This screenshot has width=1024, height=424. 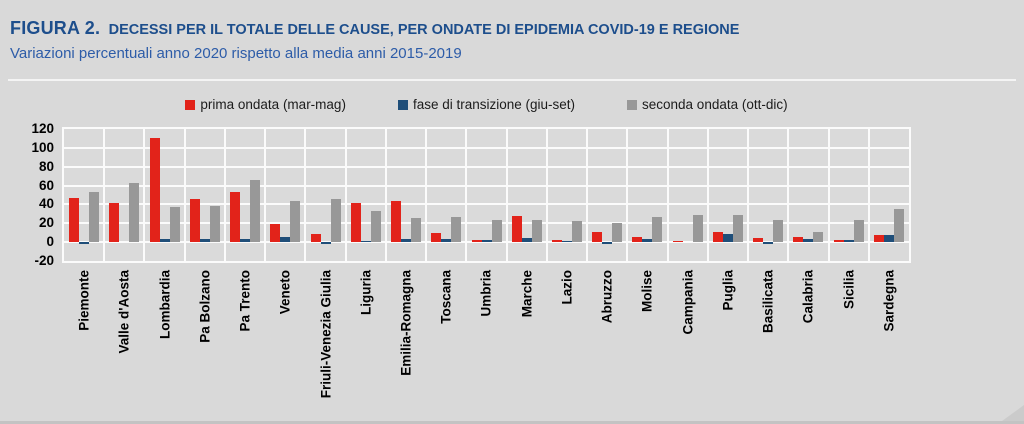 What do you see at coordinates (715, 104) in the screenshot?
I see `legend-label: seconda ondata (ott-dic)` at bounding box center [715, 104].